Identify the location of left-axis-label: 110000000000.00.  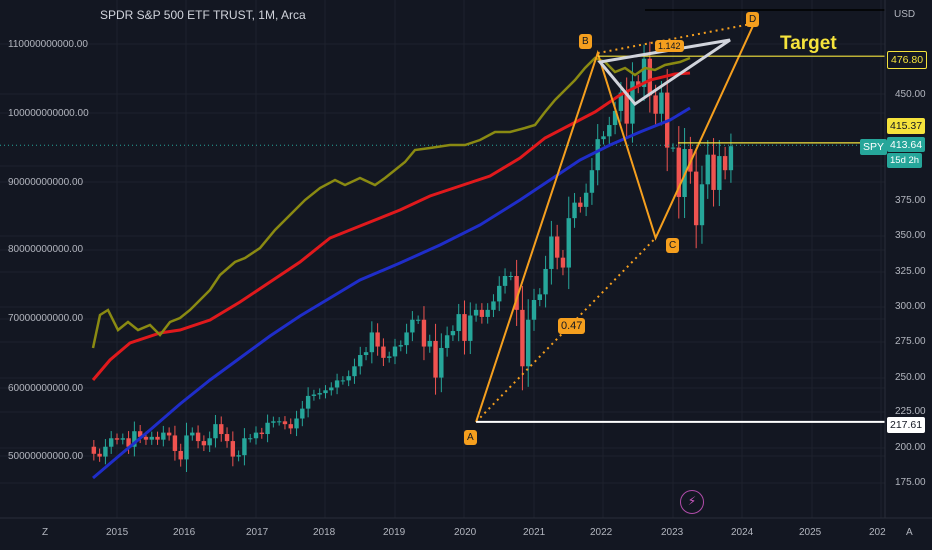
(48, 44).